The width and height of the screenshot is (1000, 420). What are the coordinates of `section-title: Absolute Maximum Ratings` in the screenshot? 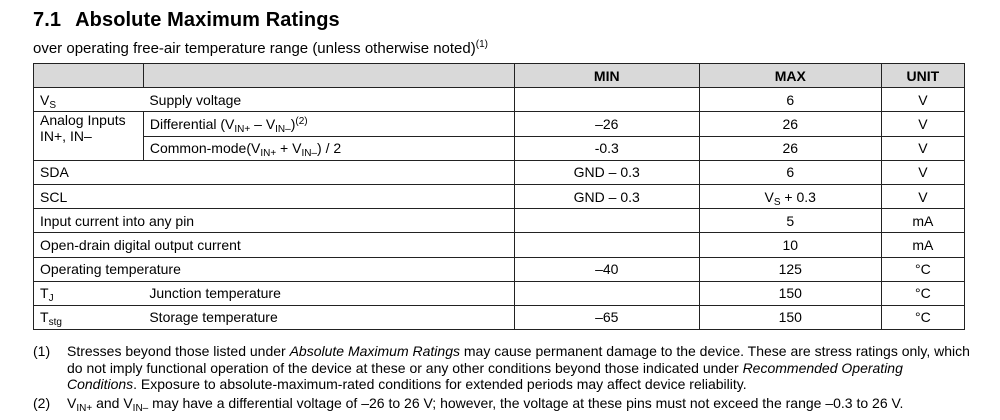 It's located at (207, 20).